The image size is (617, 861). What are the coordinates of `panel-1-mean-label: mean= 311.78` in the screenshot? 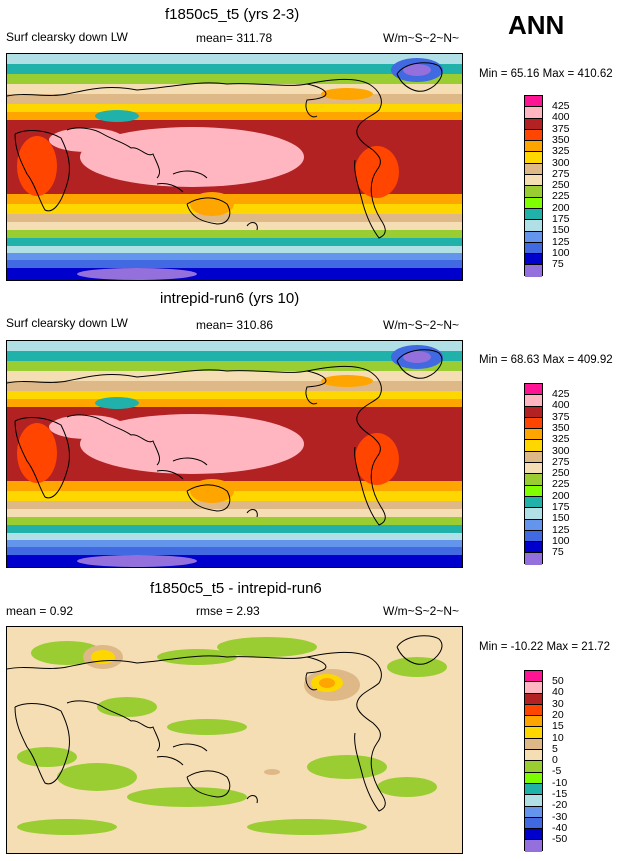 It's located at (234, 38).